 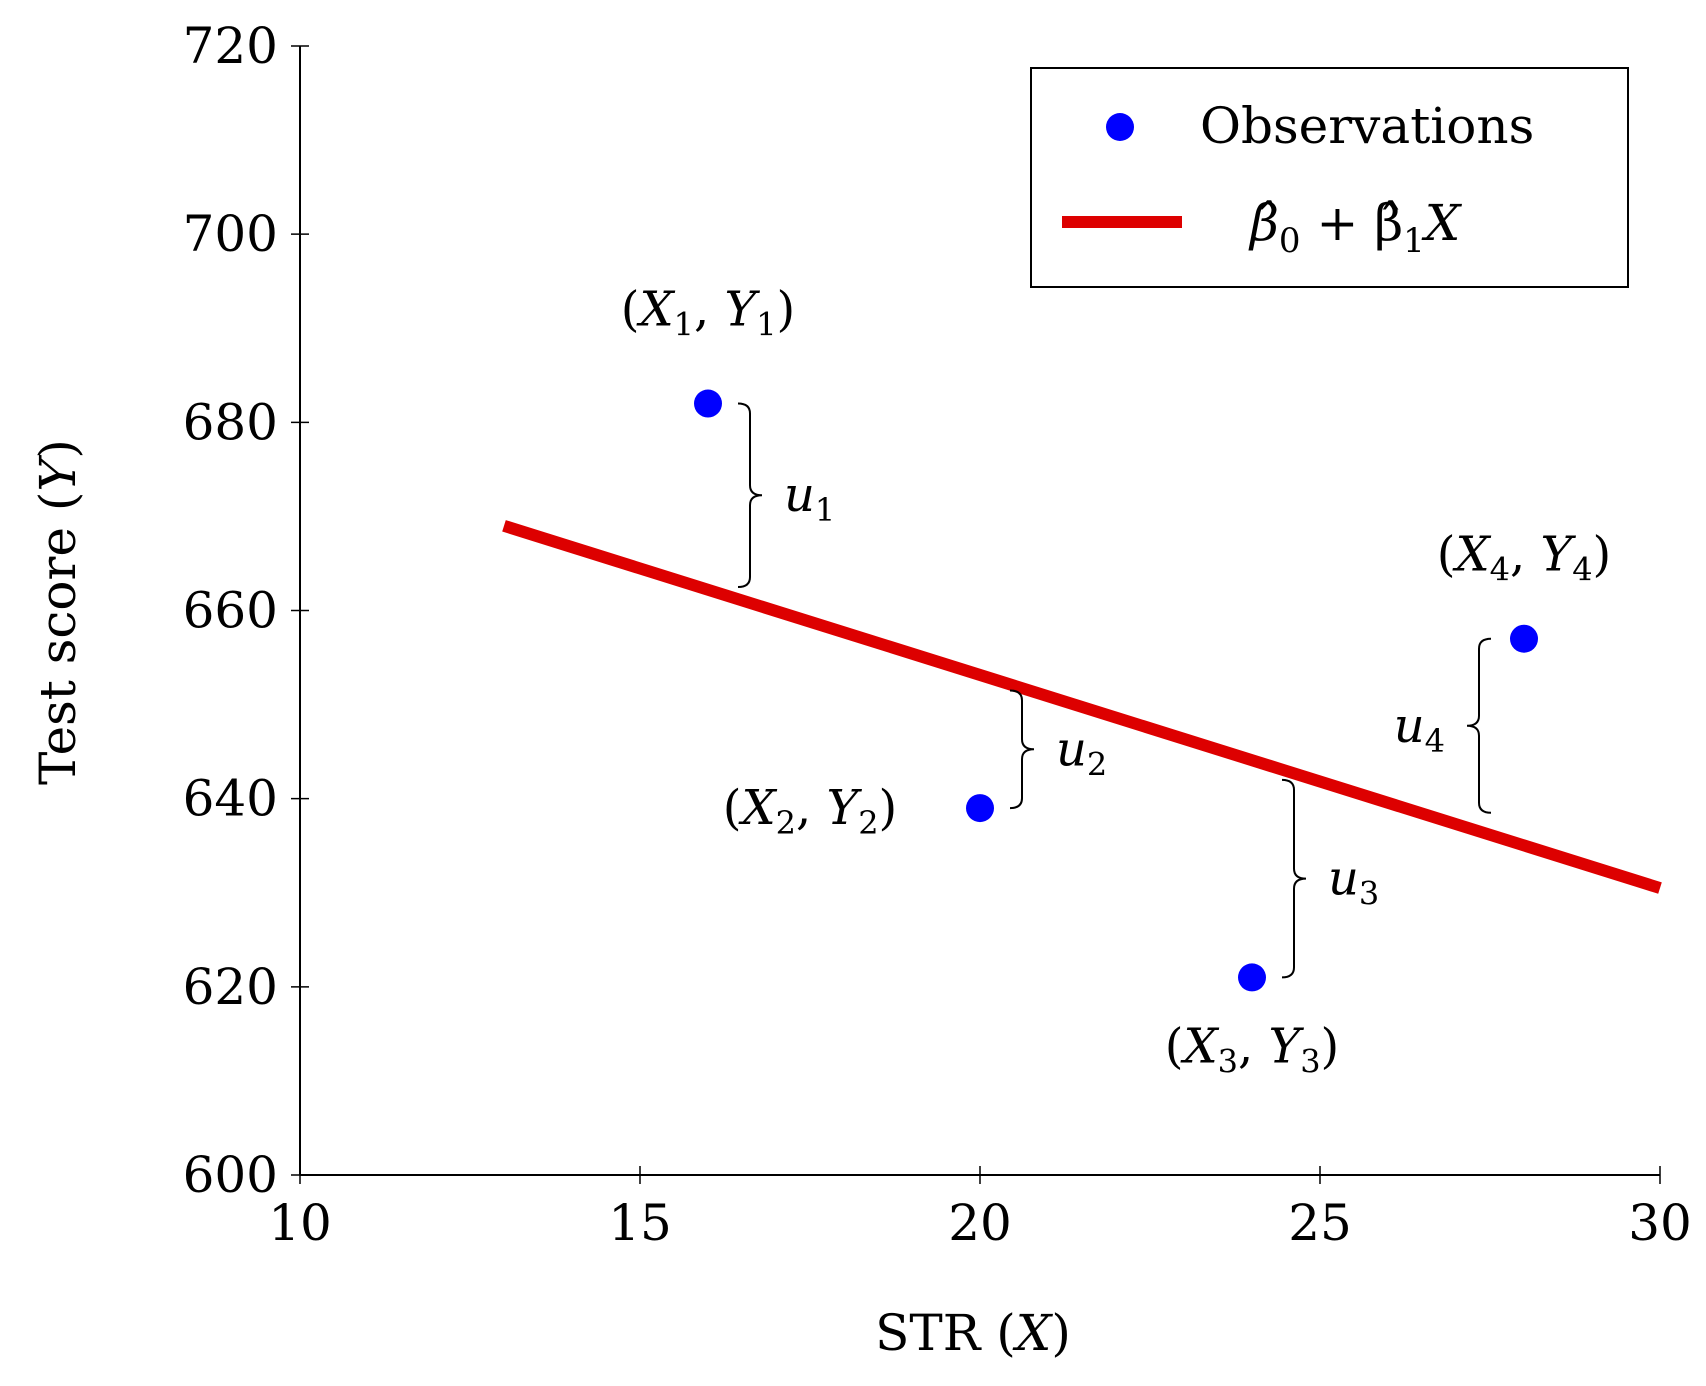 What do you see at coordinates (980, 1223) in the screenshot?
I see `x-tick-label: 20` at bounding box center [980, 1223].